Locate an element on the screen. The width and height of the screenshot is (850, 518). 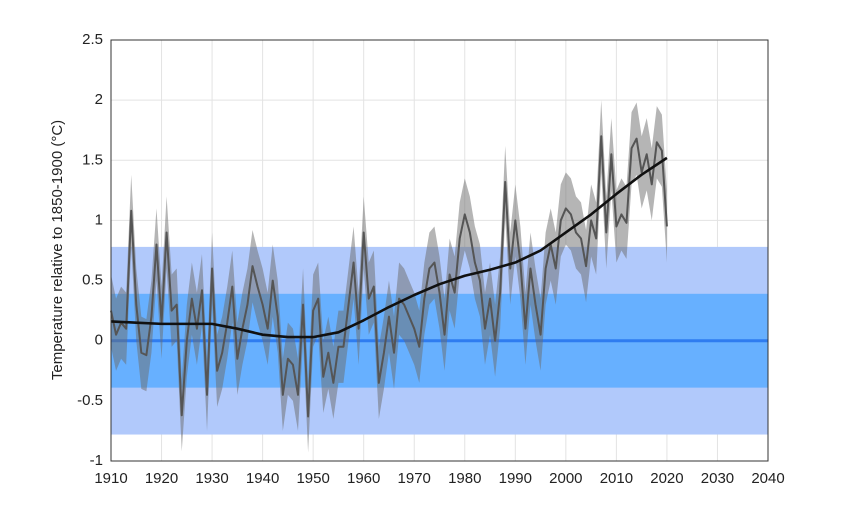
x-tick-label: 1960 is located at coordinates (363, 478).